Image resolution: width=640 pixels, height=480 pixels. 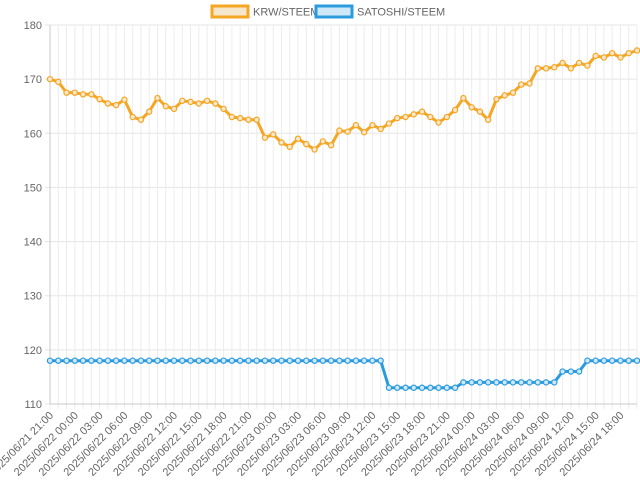 I want to click on legend-item-krw-steem: KRW/STEEM, so click(x=264, y=11).